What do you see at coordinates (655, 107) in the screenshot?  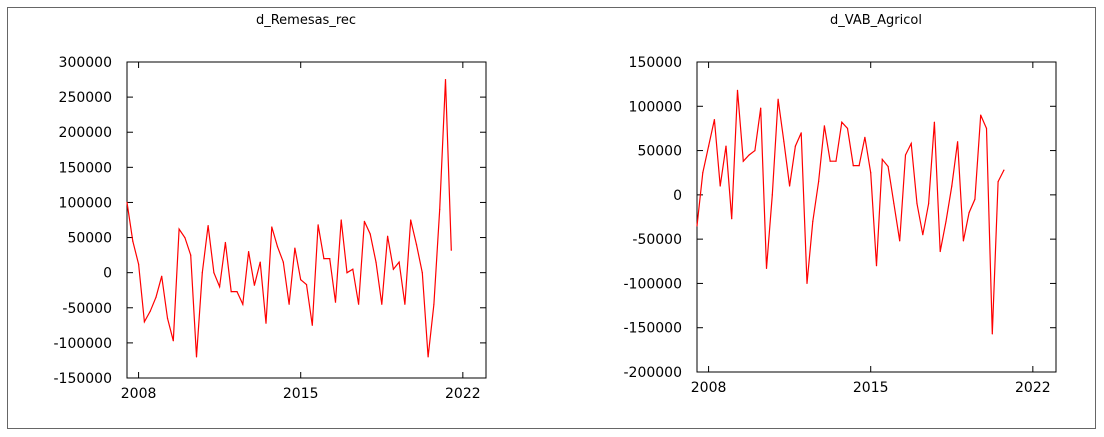 I see `chart-2-ytick-label: 100000` at bounding box center [655, 107].